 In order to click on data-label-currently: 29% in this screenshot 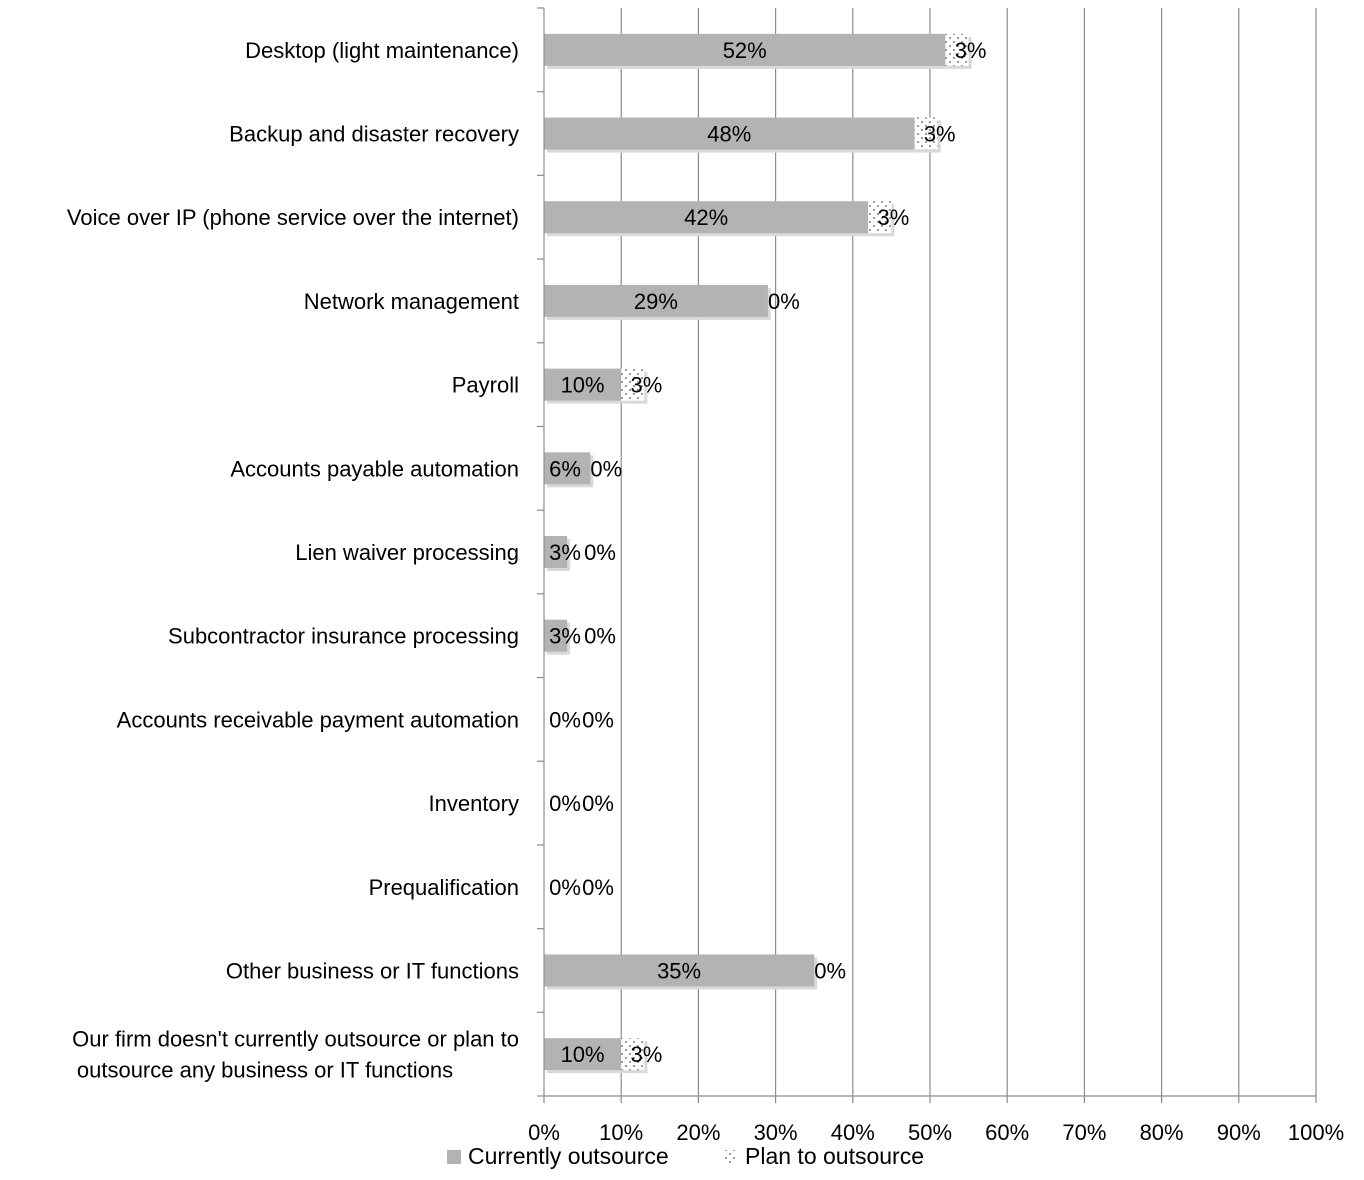, I will do `click(656, 301)`.